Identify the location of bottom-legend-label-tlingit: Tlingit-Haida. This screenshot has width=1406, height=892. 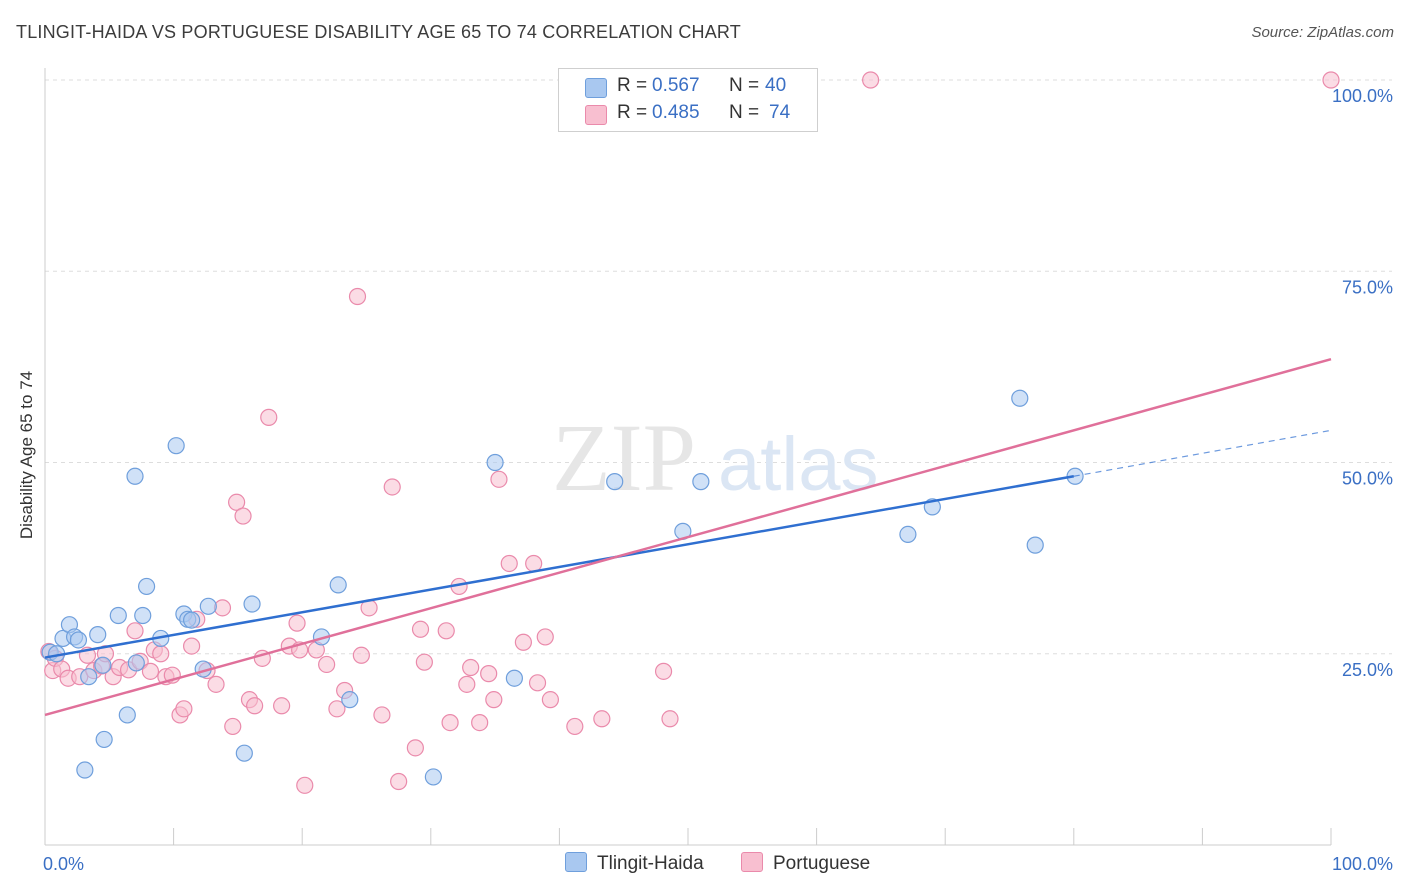
(650, 863).